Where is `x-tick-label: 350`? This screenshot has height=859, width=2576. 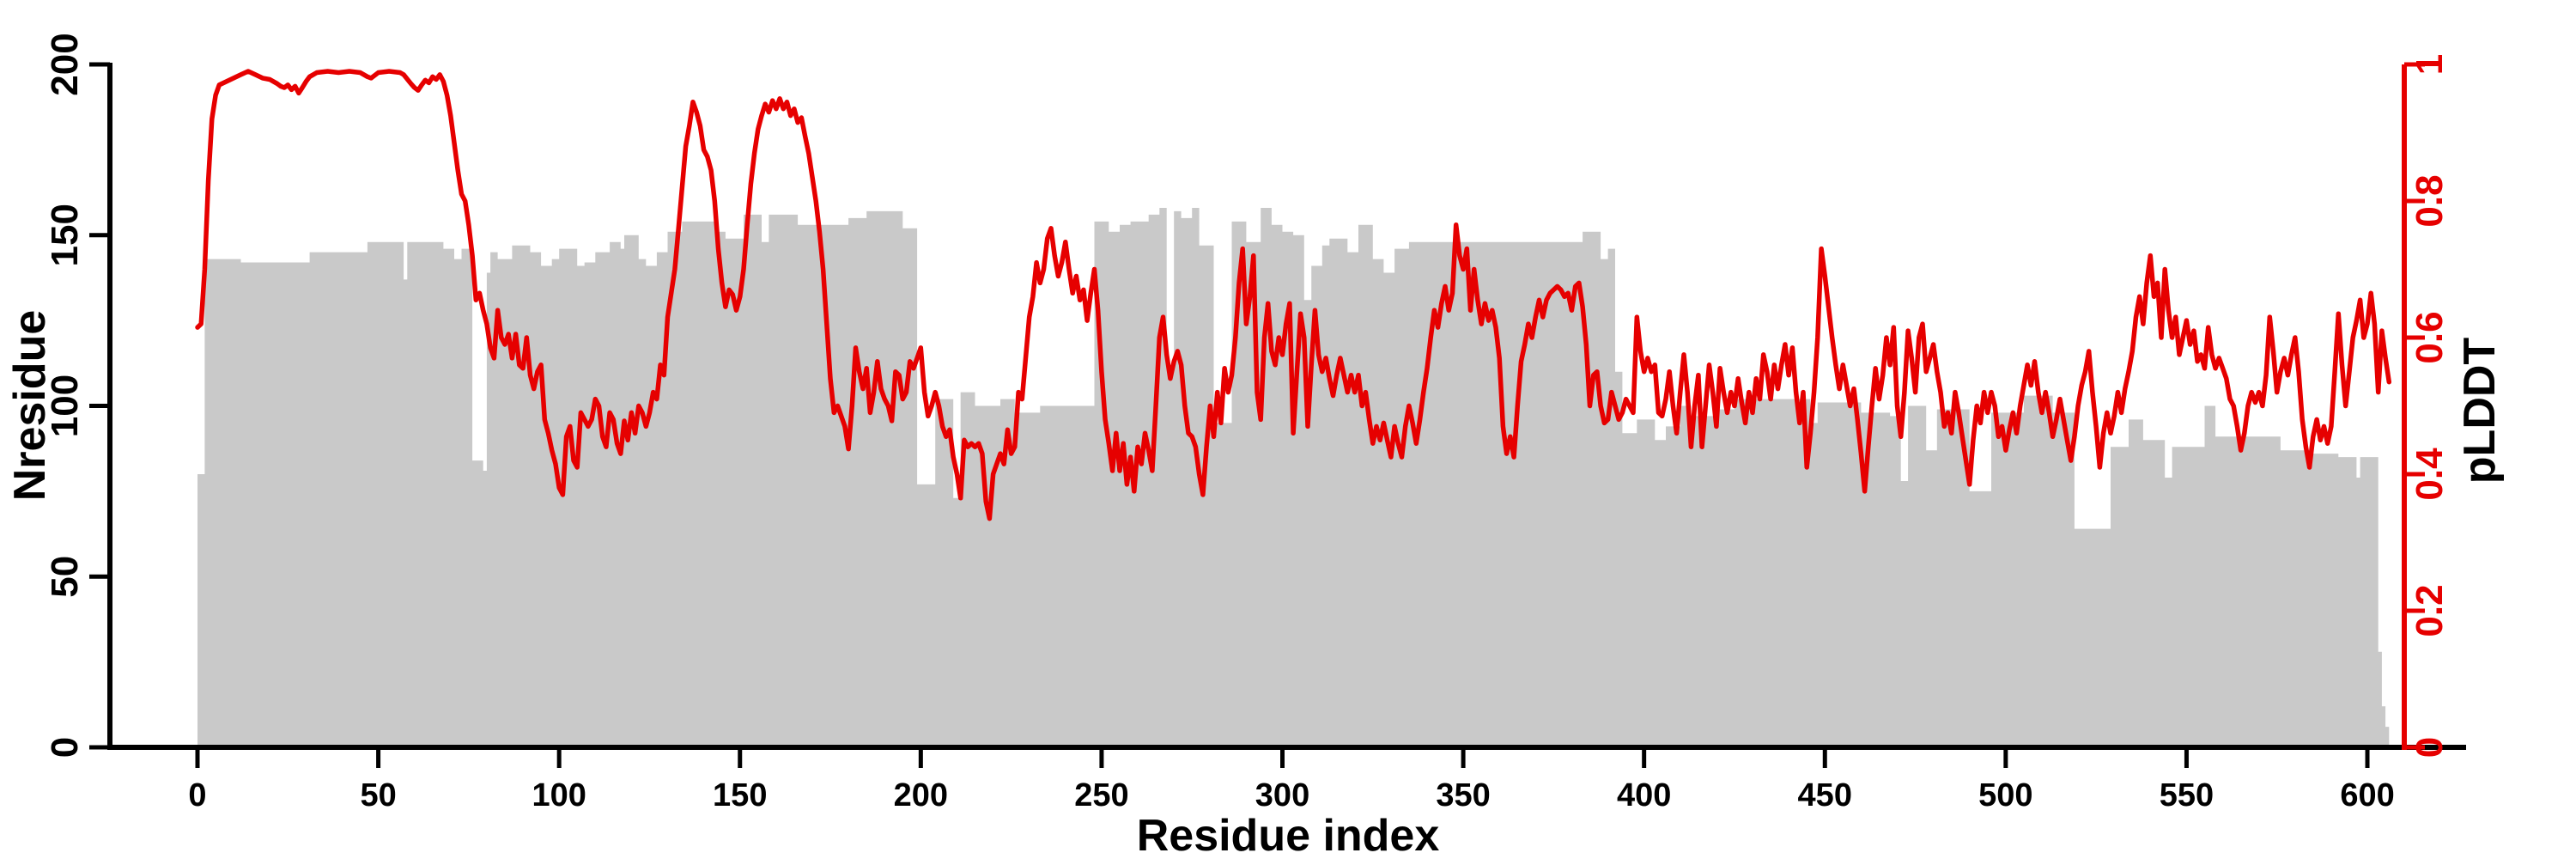
x-tick-label: 350 is located at coordinates (1463, 795).